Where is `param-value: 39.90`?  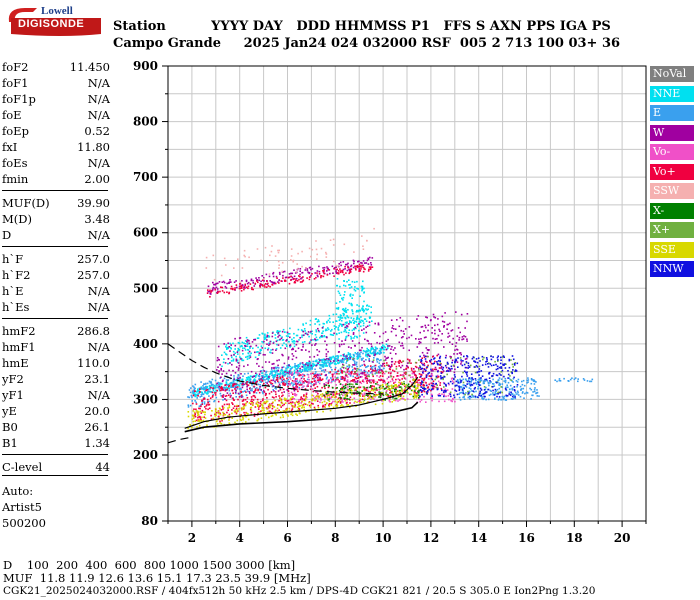
param-value: 39.90 is located at coordinates (93, 203).